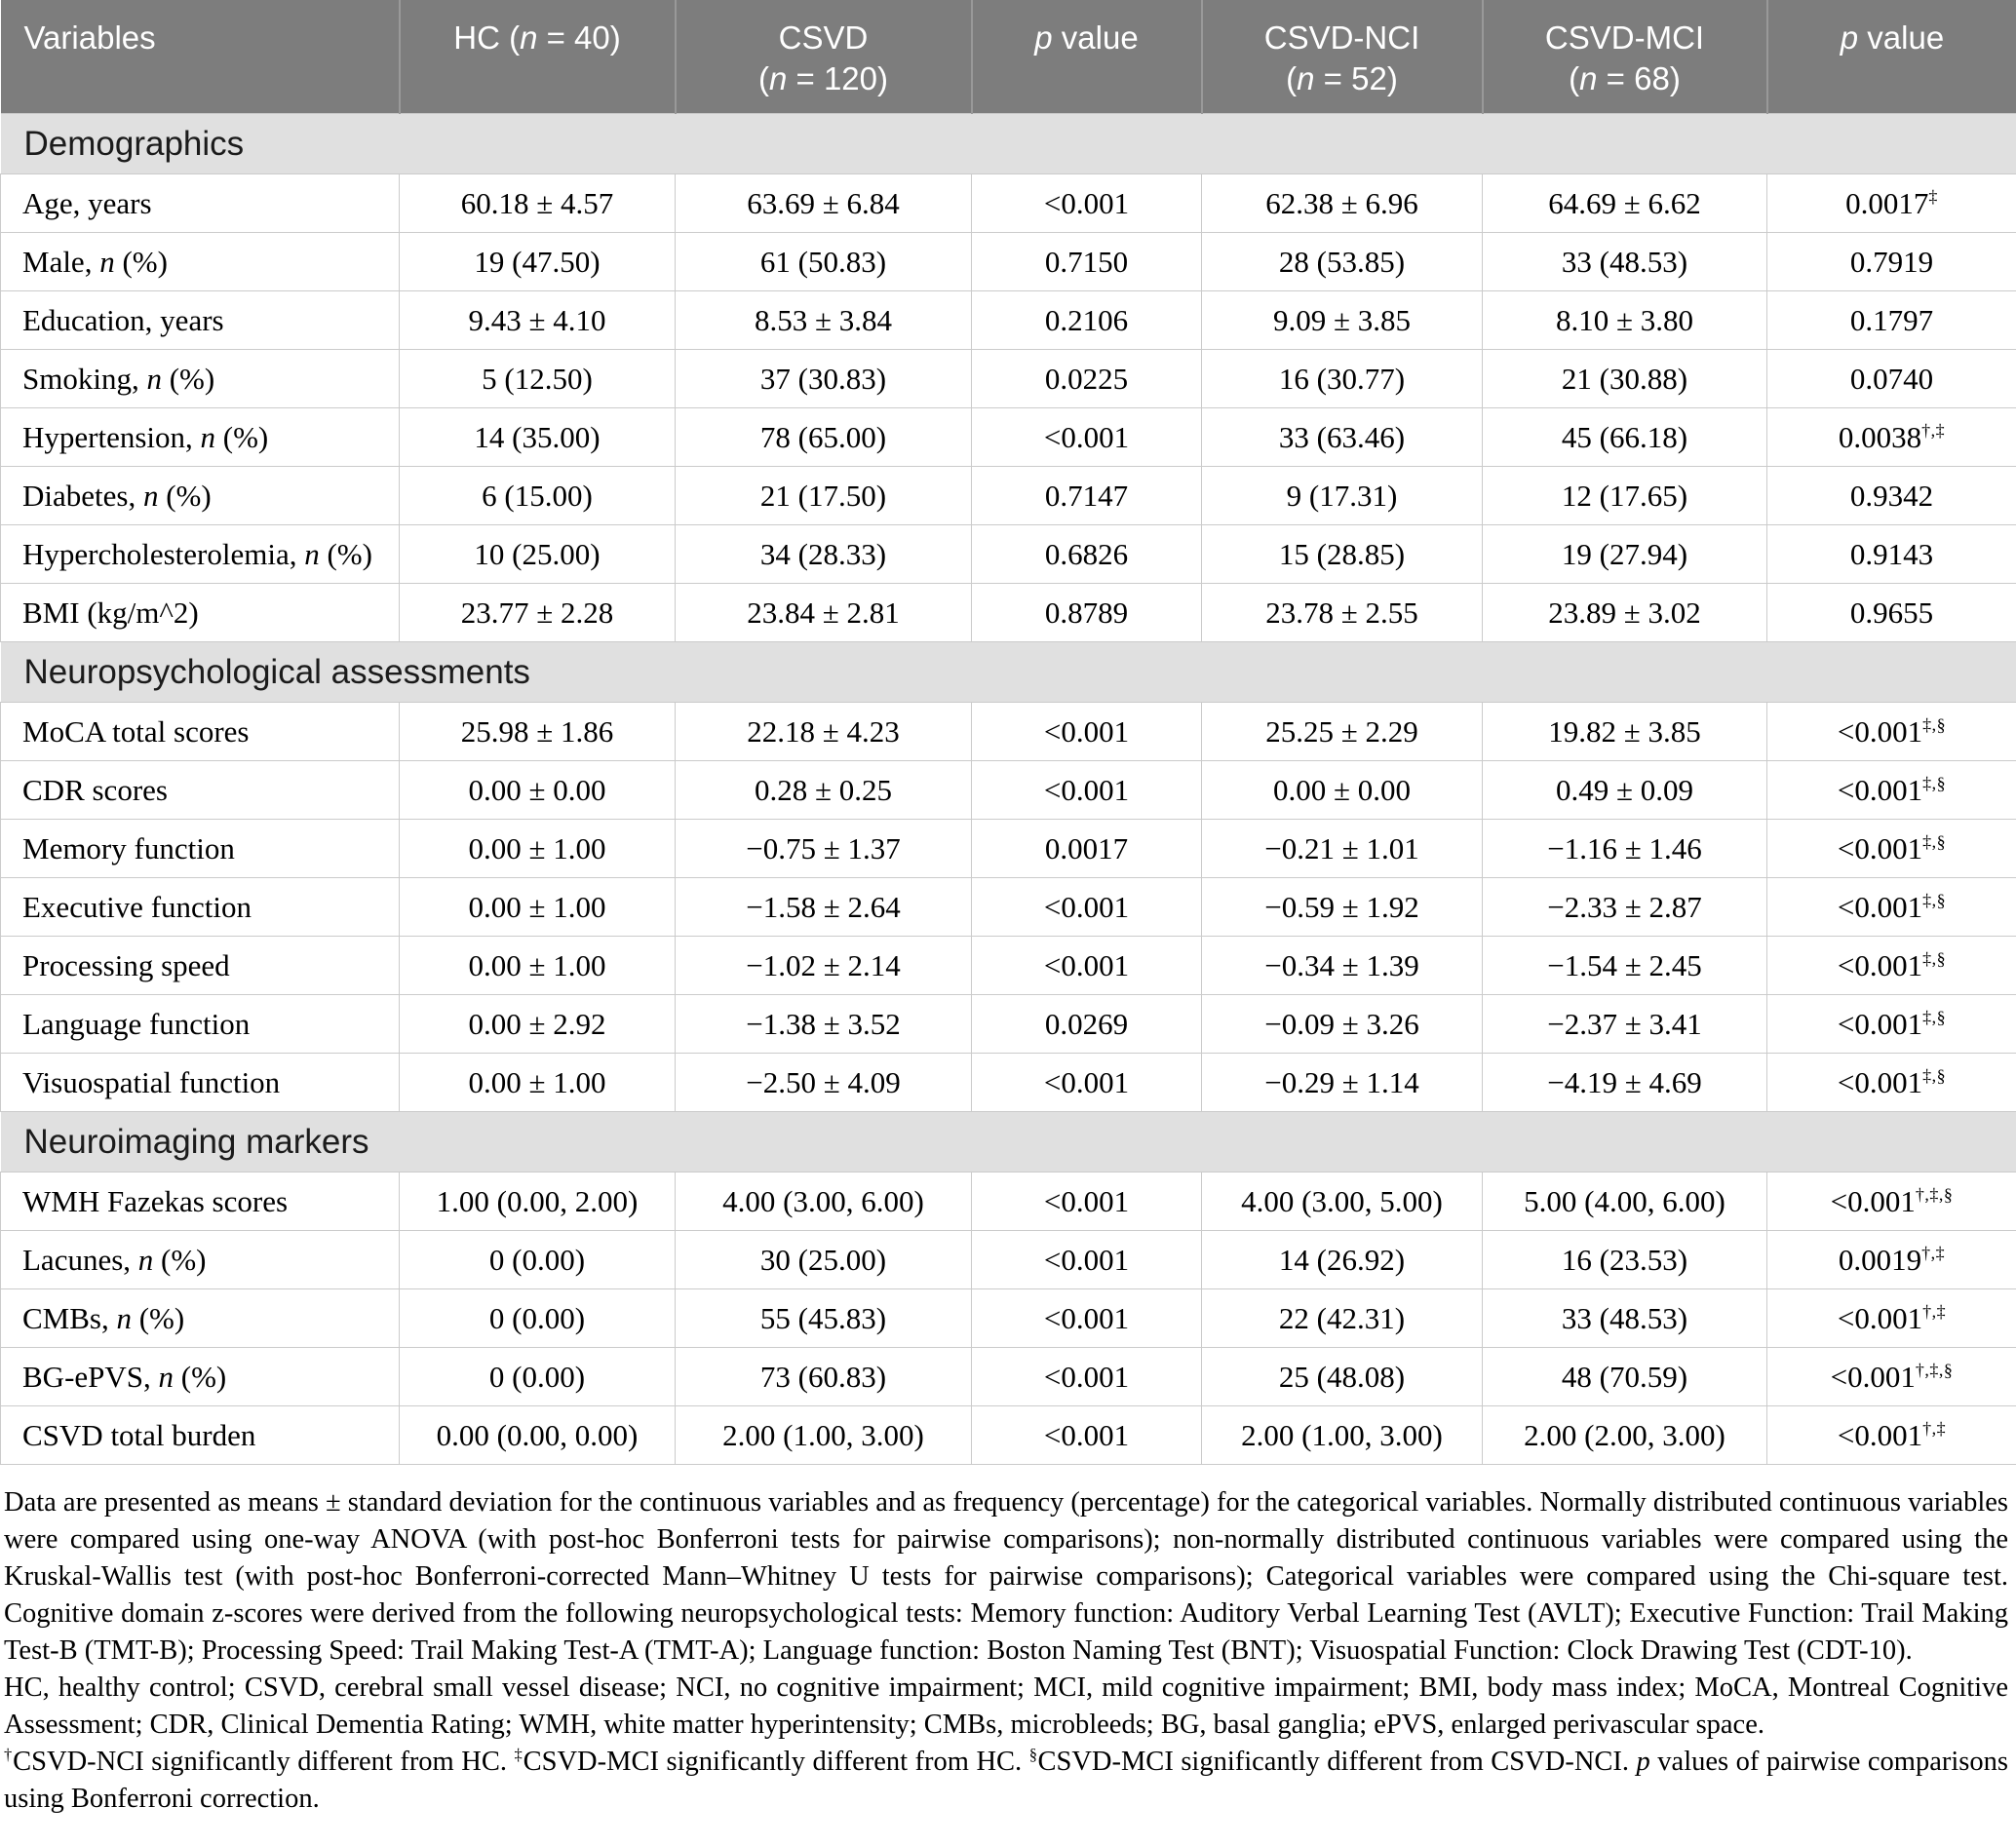 The height and width of the screenshot is (1845, 2016). I want to click on row-label: Hypercholesterolemia, n (%), so click(200, 555).